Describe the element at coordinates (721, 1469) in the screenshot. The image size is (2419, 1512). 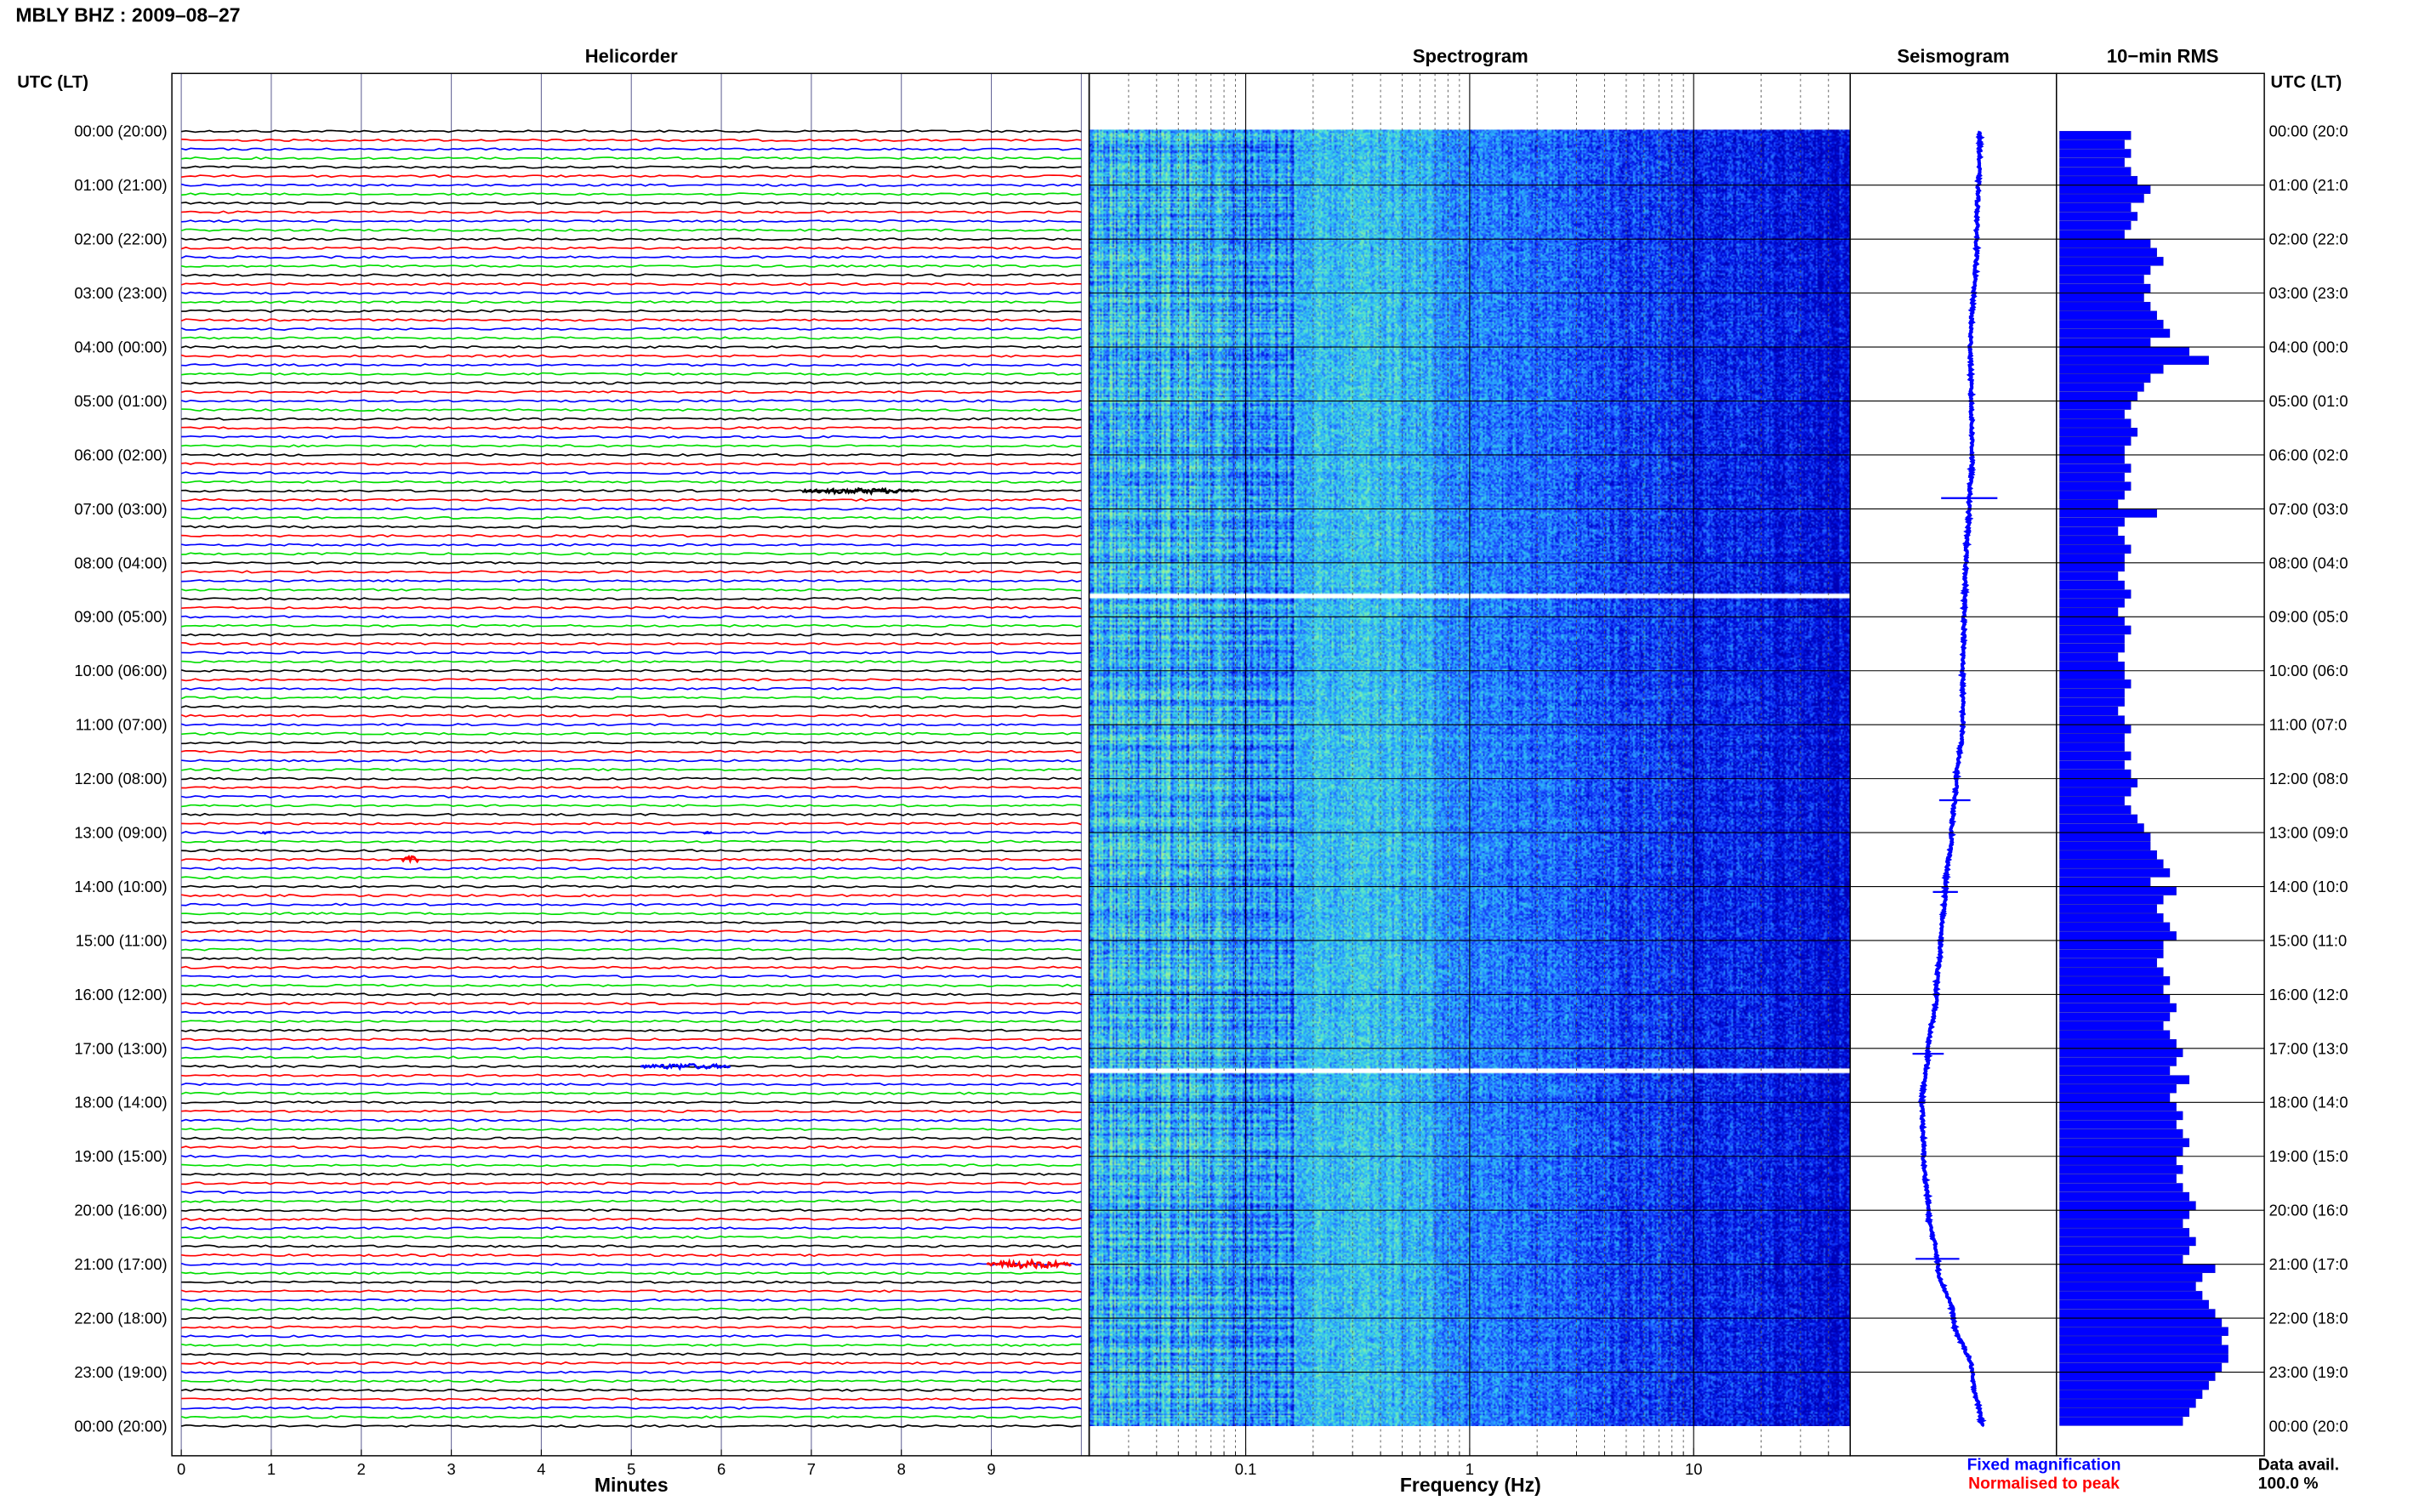
I see `helicorder-xtick-label: 6` at that location.